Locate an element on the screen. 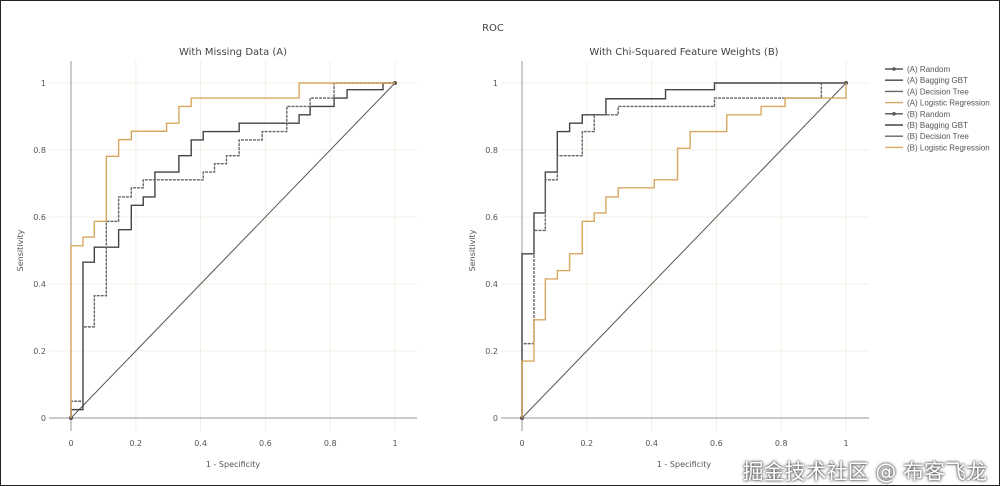 Image resolution: width=1000 pixels, height=486 pixels. legend-label: (B) Bagging GBT is located at coordinates (937, 125).